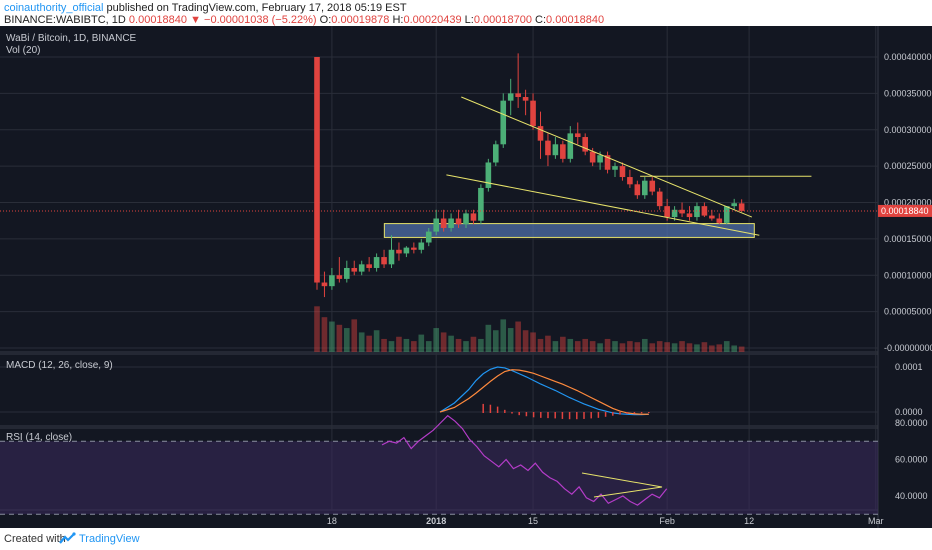 The height and width of the screenshot is (550, 932). What do you see at coordinates (909, 412) in the screenshot?
I see `macd-tick-label: 0.0000` at bounding box center [909, 412].